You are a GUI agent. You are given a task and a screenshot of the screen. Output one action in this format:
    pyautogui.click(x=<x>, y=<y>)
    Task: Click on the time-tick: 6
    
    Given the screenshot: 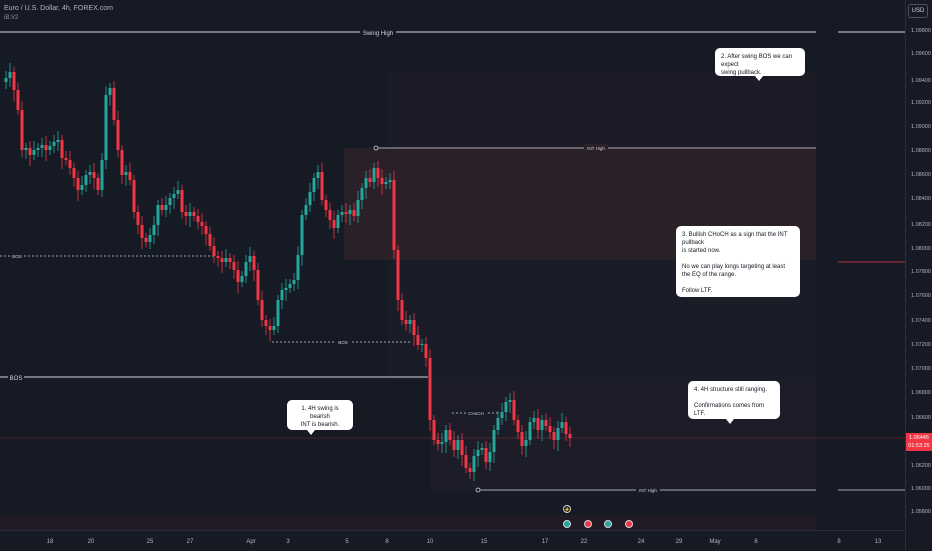 What is the action you would take?
    pyautogui.click(x=756, y=542)
    